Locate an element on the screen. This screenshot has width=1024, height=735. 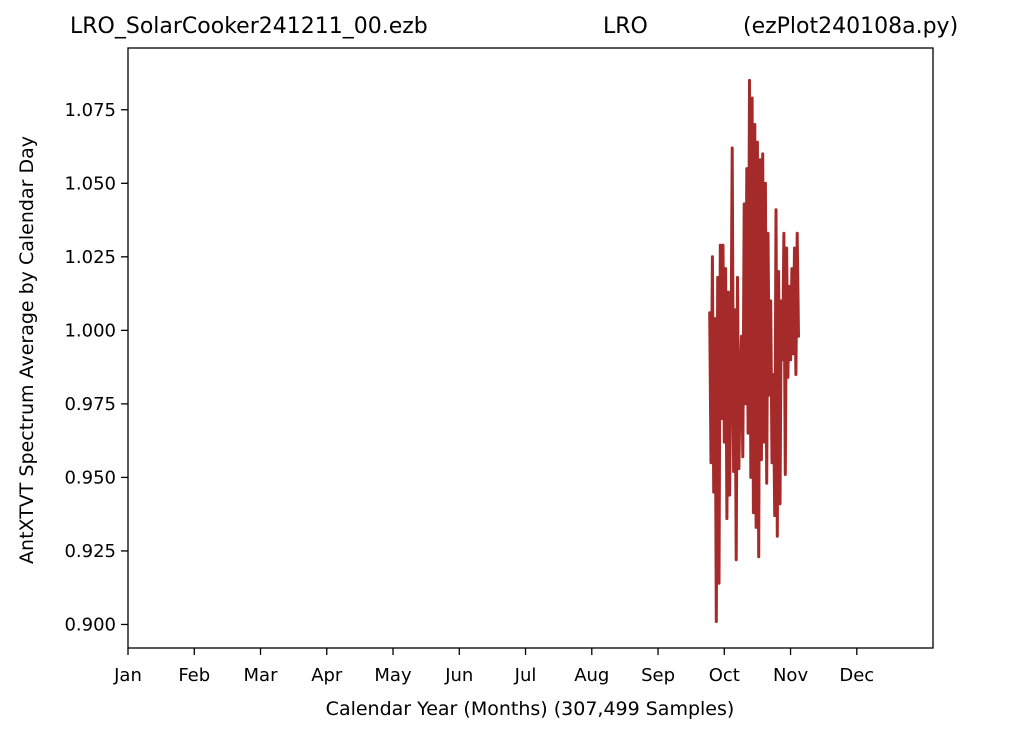
x-axis-label: Calendar Year (Months) (307,499 Samples) is located at coordinates (530, 709).